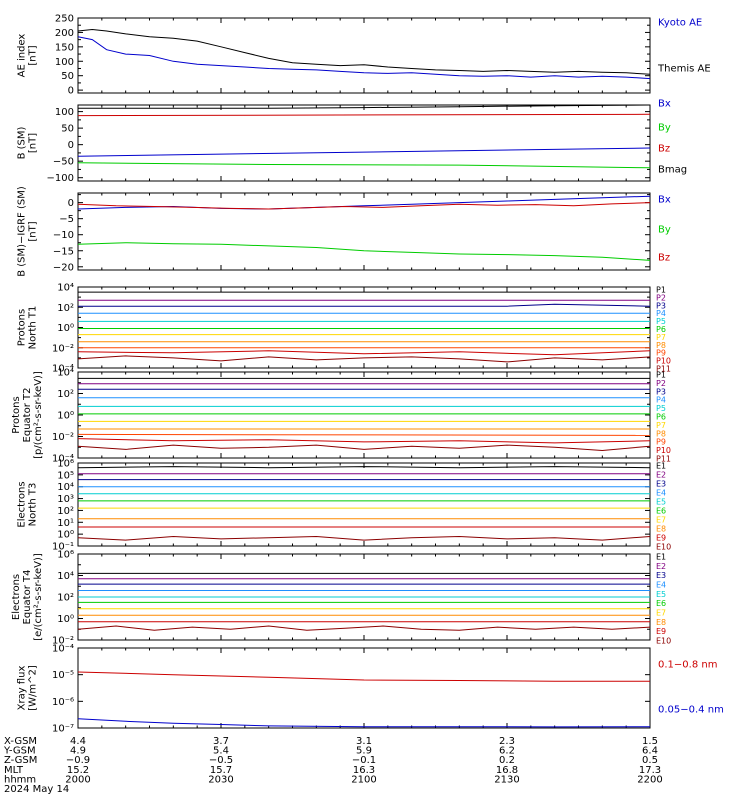 The height and width of the screenshot is (800, 750). Describe the element at coordinates (364, 467) in the screenshot. I see `series-line-e1` at that location.